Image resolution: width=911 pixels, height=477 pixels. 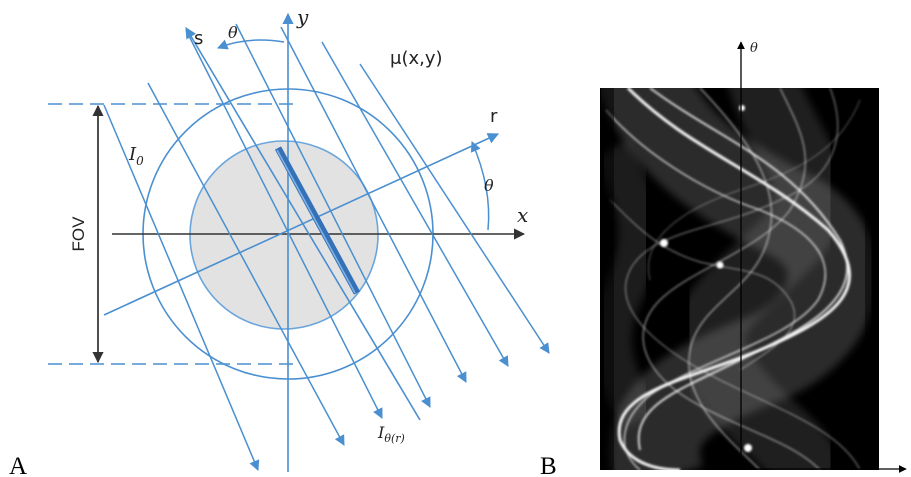 What do you see at coordinates (489, 185) in the screenshot?
I see `theta-right-label: θ` at bounding box center [489, 185].